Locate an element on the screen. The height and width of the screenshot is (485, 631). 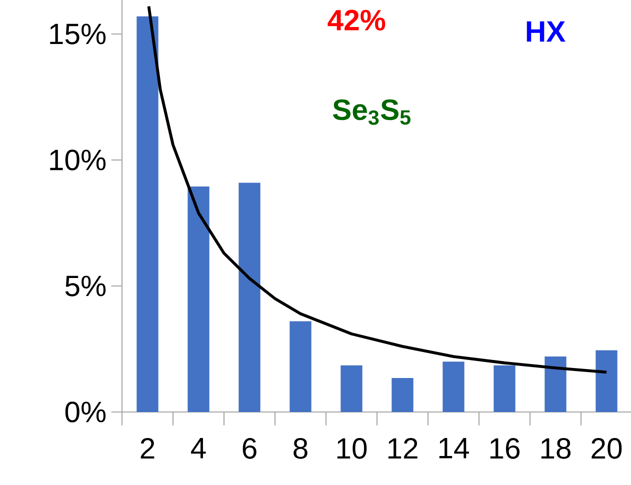
x-tick-label: 8 is located at coordinates (301, 448).